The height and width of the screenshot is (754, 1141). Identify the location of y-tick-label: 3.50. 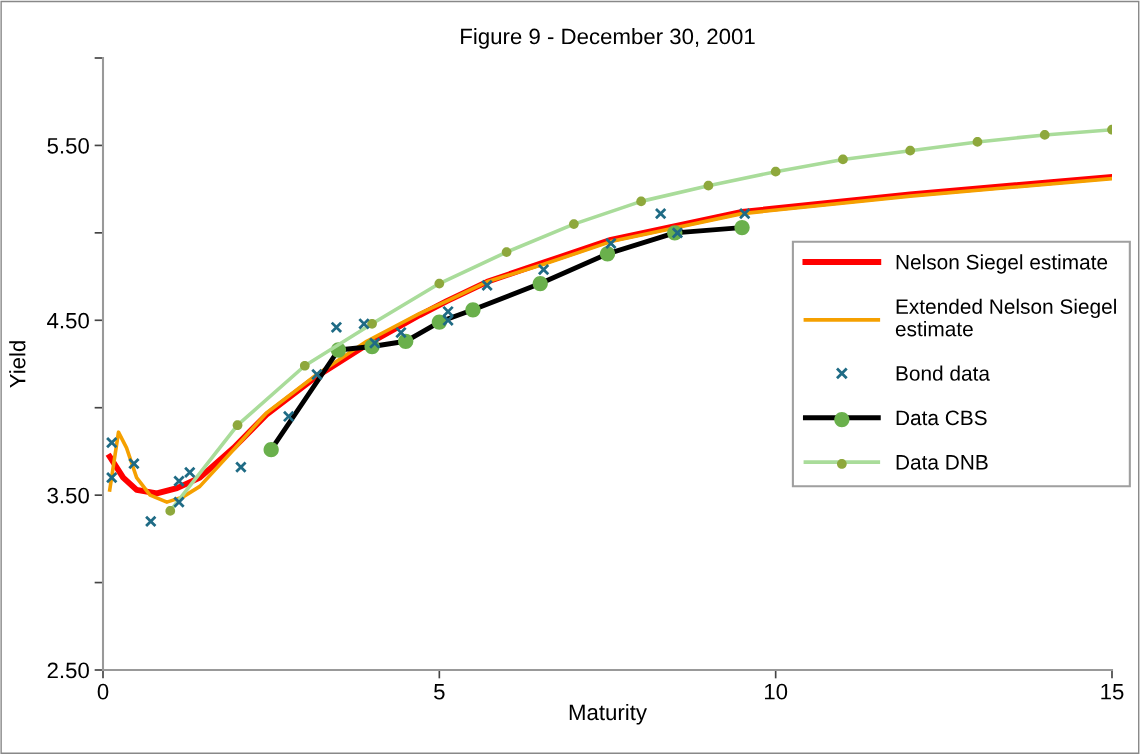
(68, 495).